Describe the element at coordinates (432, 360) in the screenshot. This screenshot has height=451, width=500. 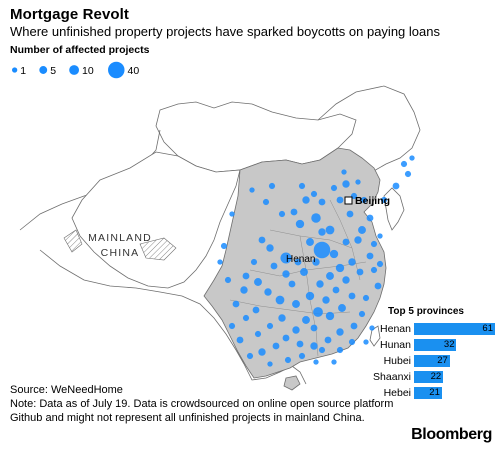
I see `bar-fill: 27` at that location.